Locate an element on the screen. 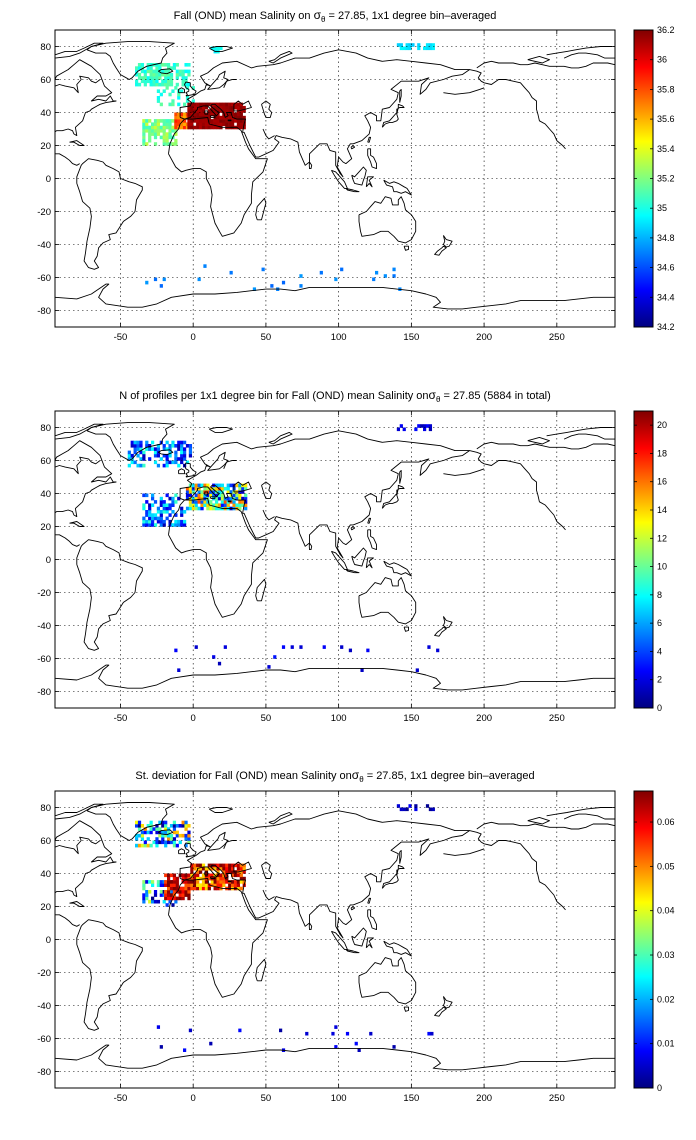 The height and width of the screenshot is (1140, 696). y-tick-label: -40 is located at coordinates (44, 626).